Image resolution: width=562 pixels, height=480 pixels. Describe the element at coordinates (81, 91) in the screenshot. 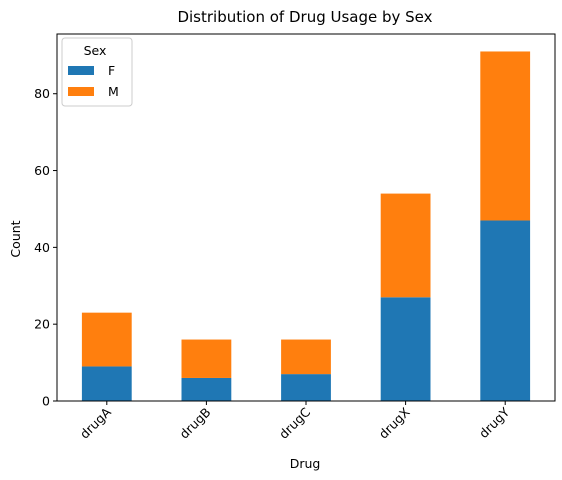

I see `legend-swatch-M` at that location.